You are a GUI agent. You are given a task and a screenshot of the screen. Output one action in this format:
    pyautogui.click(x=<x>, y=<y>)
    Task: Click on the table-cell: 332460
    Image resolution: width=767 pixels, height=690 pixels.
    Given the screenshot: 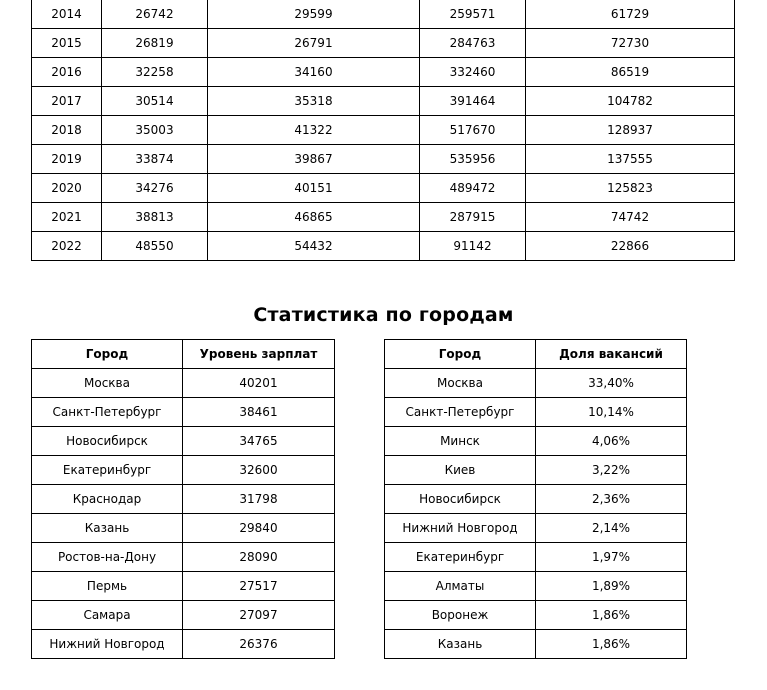 What is the action you would take?
    pyautogui.click(x=472, y=72)
    